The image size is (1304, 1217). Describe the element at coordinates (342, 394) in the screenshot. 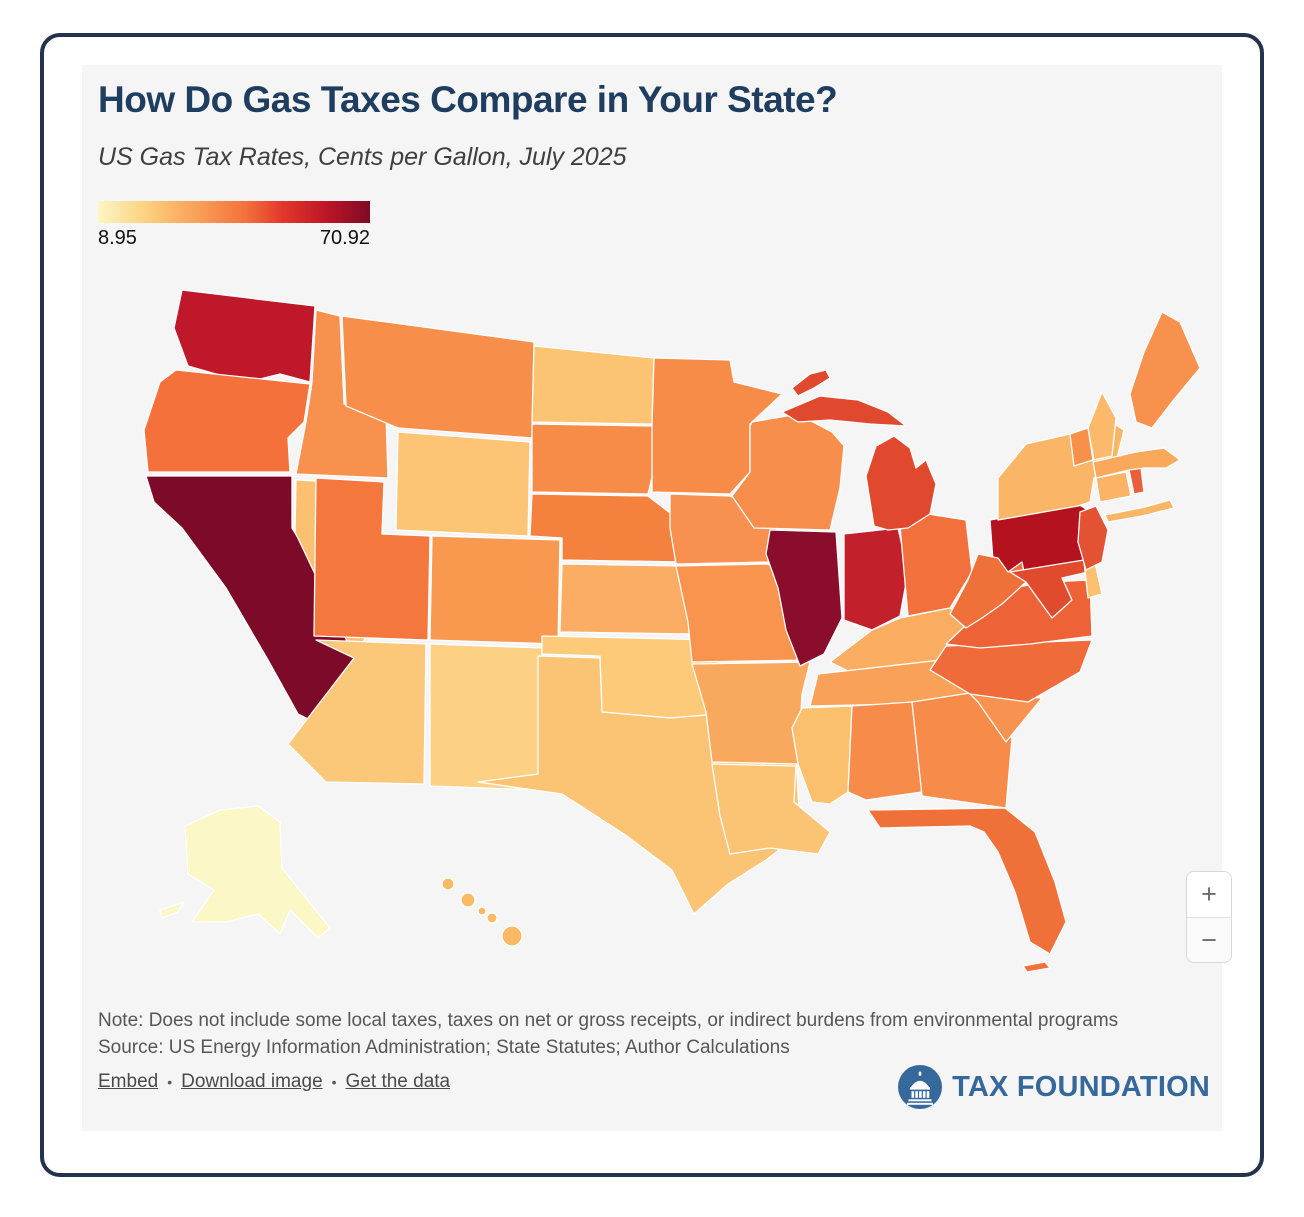

I see `state-ID` at that location.